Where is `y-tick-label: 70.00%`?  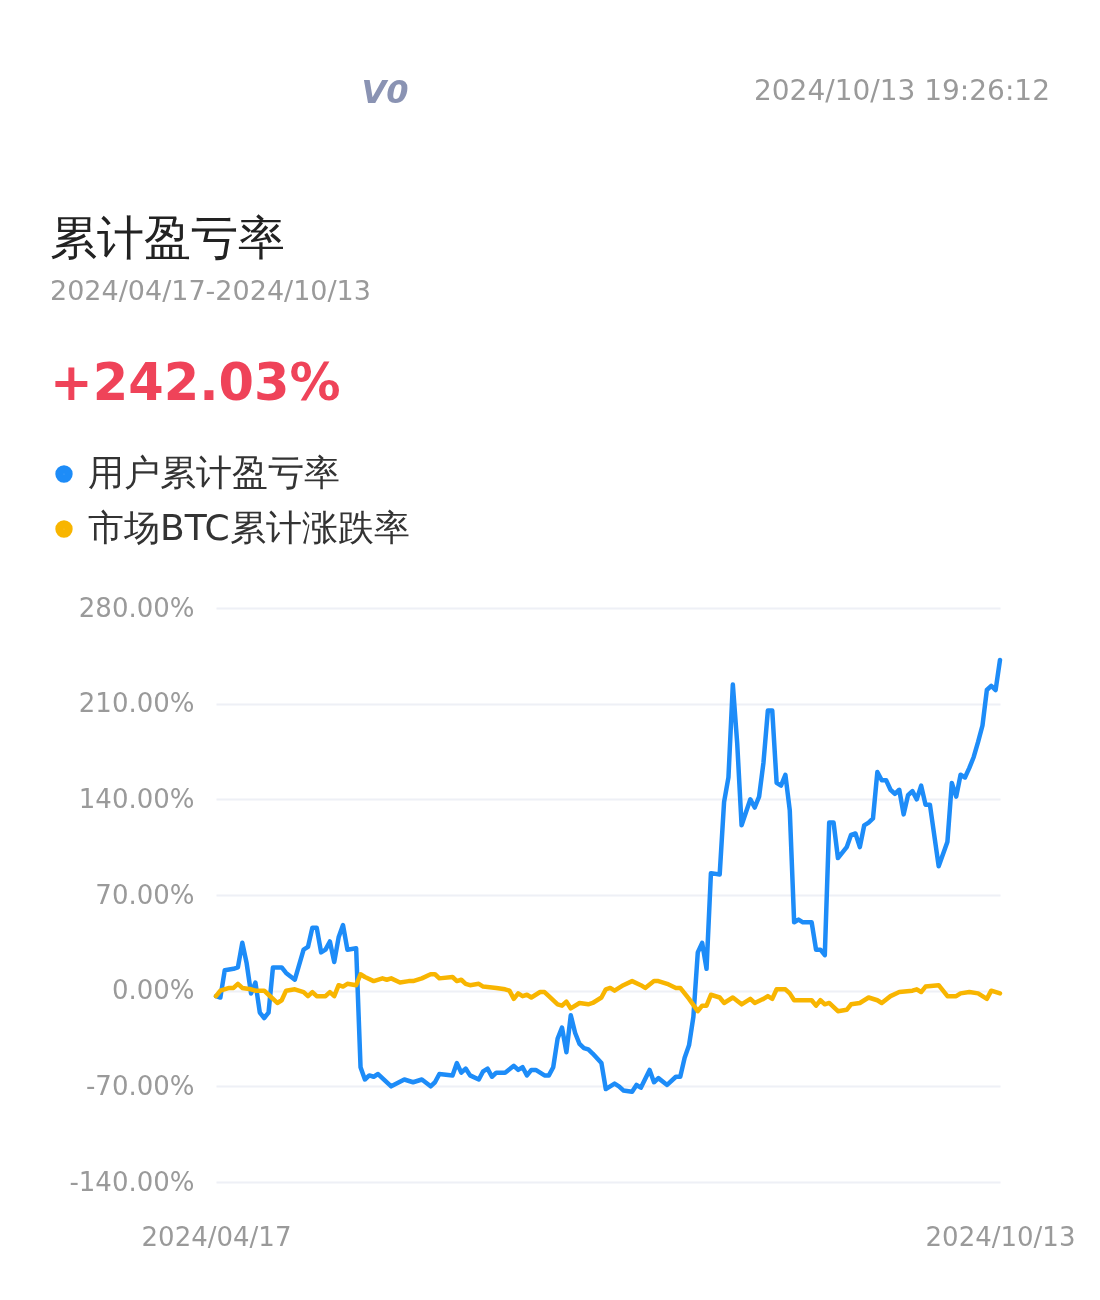
y-tick-label: 70.00% is located at coordinates (145, 894).